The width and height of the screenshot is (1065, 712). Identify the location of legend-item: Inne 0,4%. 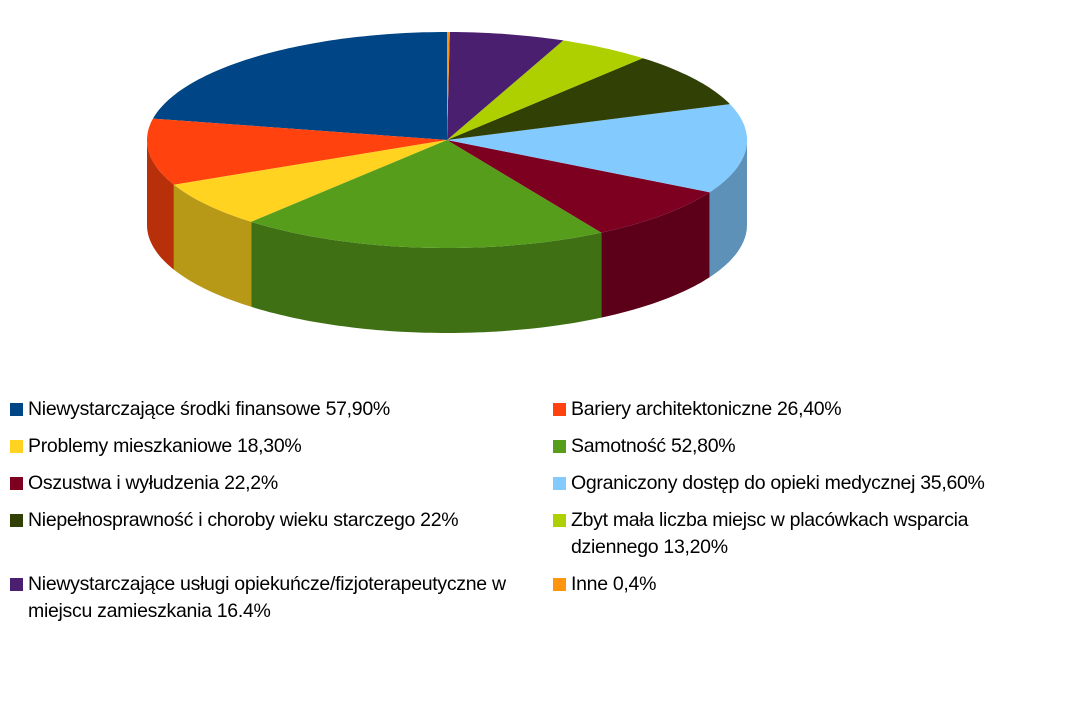
(803, 598).